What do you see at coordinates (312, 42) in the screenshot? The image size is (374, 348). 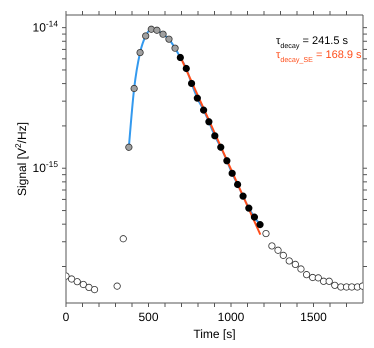 I see `annotation: τ$_{decay}$ = 241.5 s` at bounding box center [312, 42].